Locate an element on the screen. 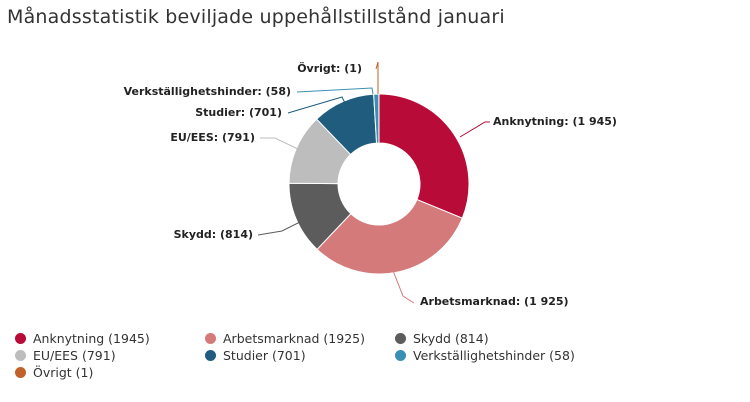 The height and width of the screenshot is (402, 750). legend-item-arbetsmarknad: Arbetsmarknad (1925) is located at coordinates (285, 338).